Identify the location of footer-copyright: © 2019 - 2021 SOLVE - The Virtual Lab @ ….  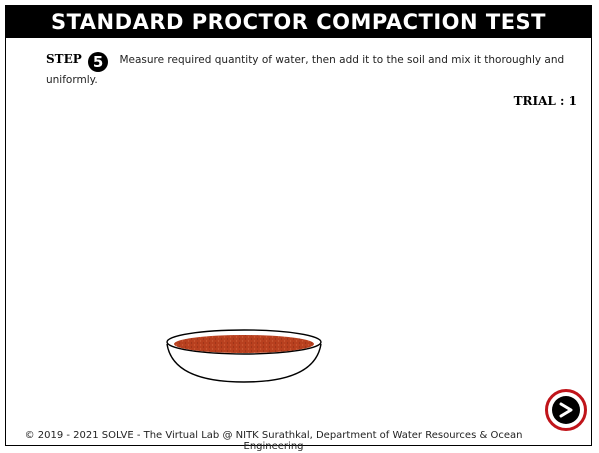
(273, 441).